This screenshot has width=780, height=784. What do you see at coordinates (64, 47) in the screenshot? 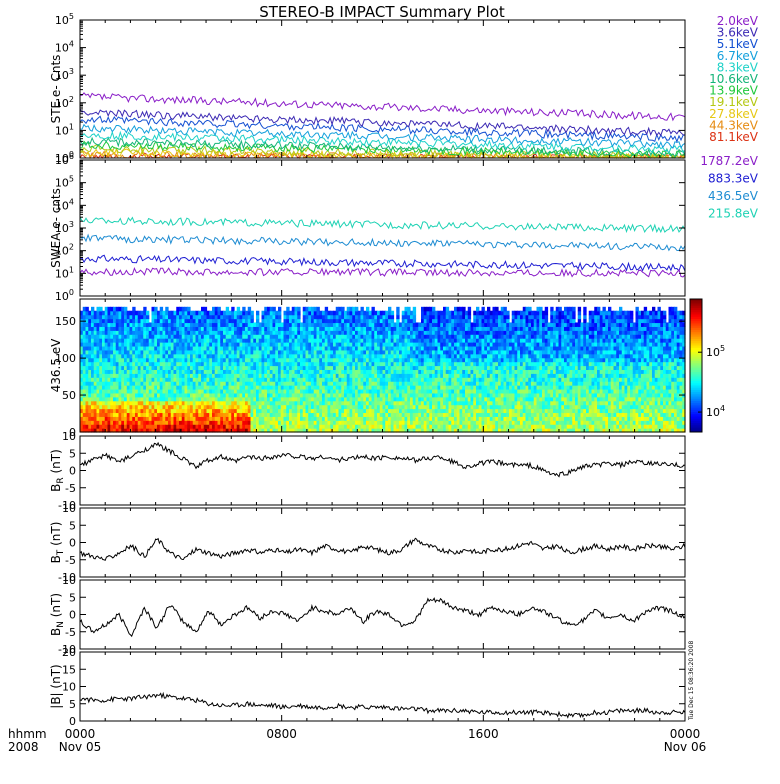
I see `y-tick-label: 10⁴` at bounding box center [64, 47].